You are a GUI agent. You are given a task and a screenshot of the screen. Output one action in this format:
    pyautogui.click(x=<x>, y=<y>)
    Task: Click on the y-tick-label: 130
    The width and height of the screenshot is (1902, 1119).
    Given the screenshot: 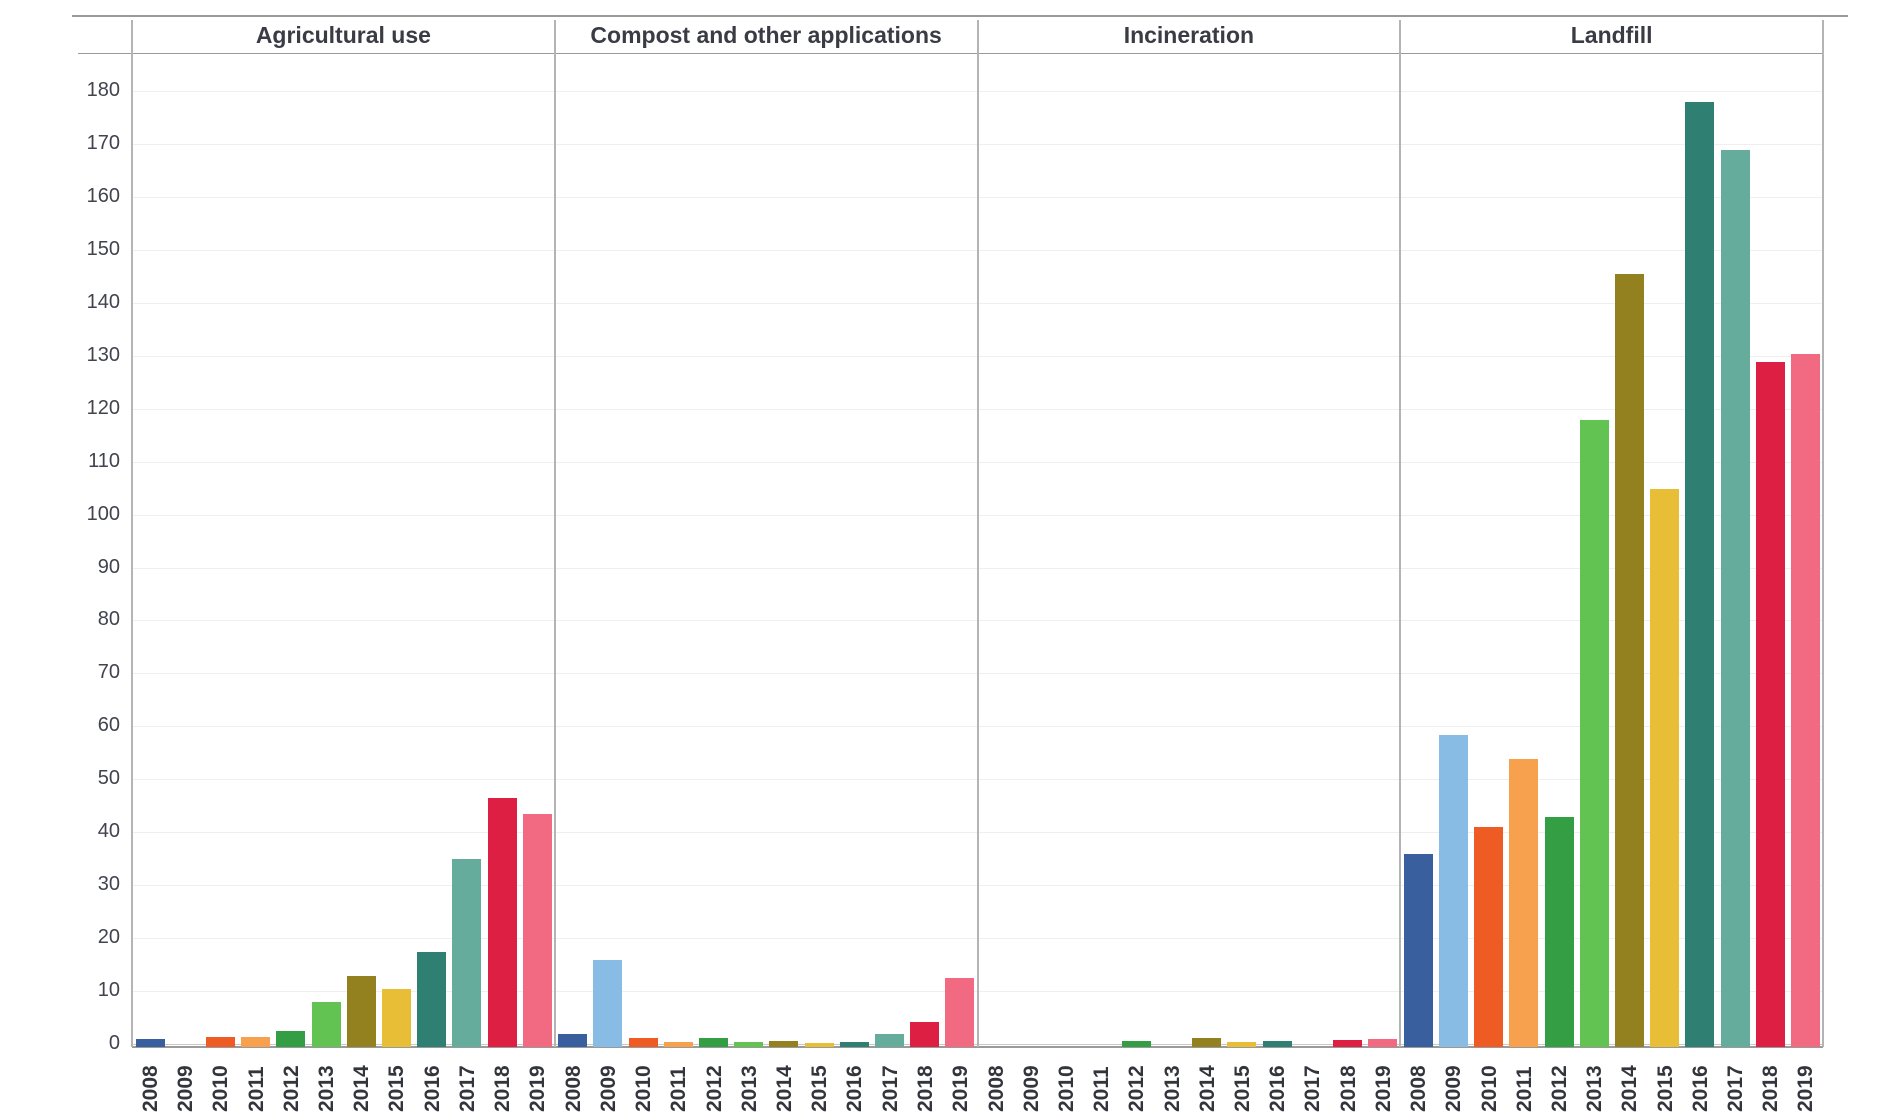 What is the action you would take?
    pyautogui.click(x=103, y=354)
    